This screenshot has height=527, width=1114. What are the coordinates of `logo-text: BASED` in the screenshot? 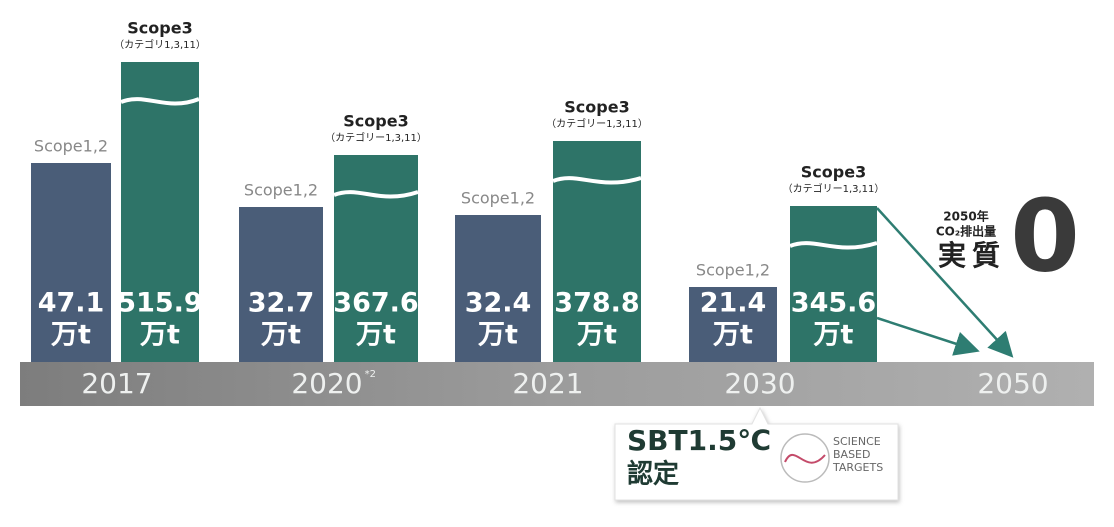 It's located at (851, 454).